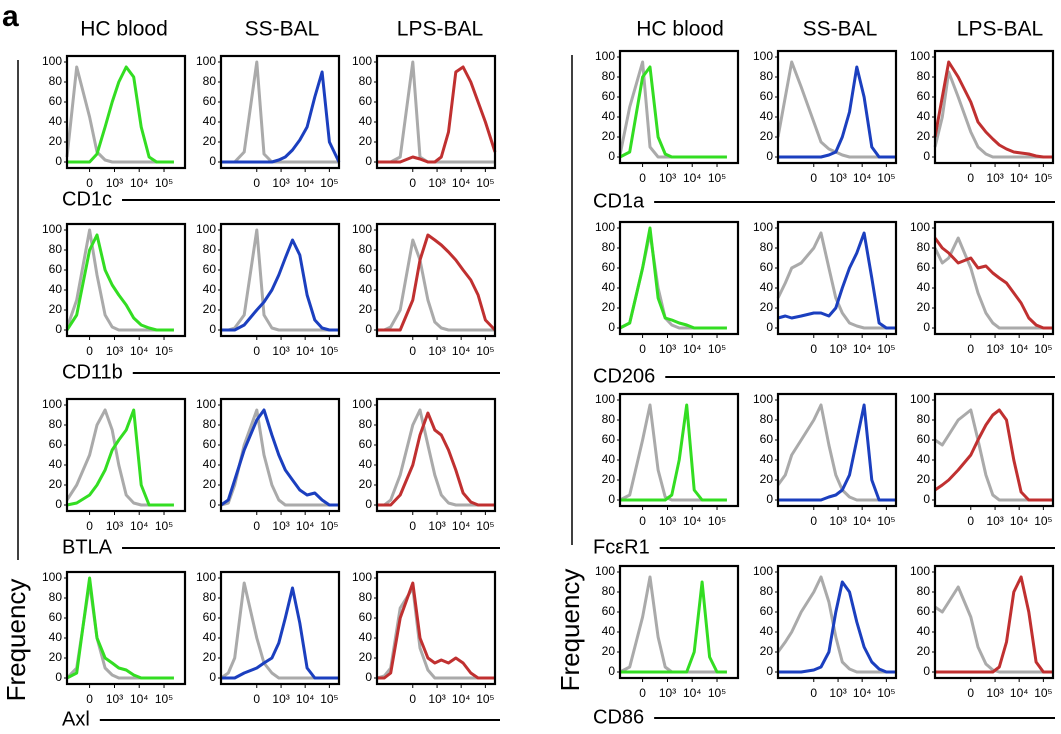 The width and height of the screenshot is (1061, 734). What do you see at coordinates (624, 376) in the screenshot?
I see `marker-label: CD206` at bounding box center [624, 376].